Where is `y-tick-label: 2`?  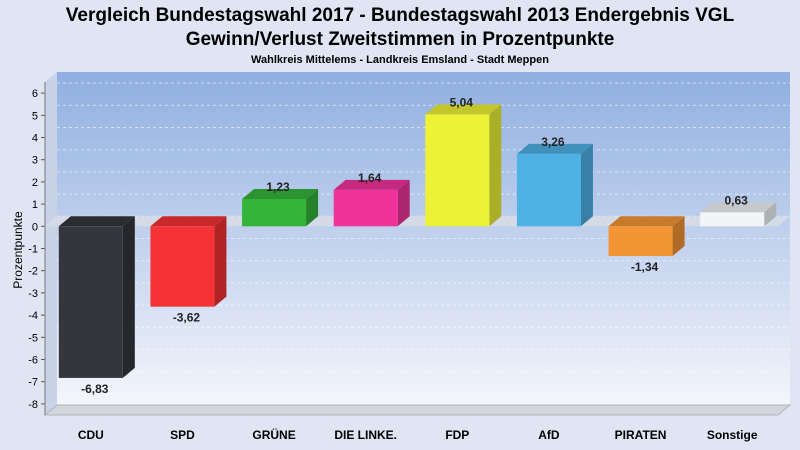 y-tick-label: 2 is located at coordinates (35, 183).